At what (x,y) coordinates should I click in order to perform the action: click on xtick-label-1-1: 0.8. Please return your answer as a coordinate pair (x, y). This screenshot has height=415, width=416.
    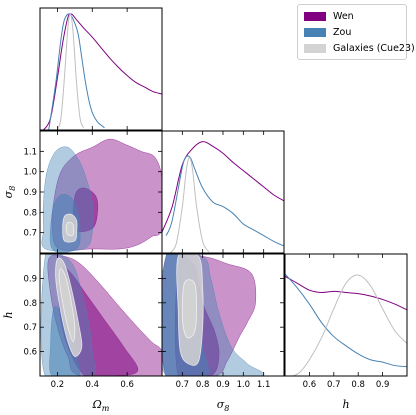
    Looking at the image, I should click on (203, 385).